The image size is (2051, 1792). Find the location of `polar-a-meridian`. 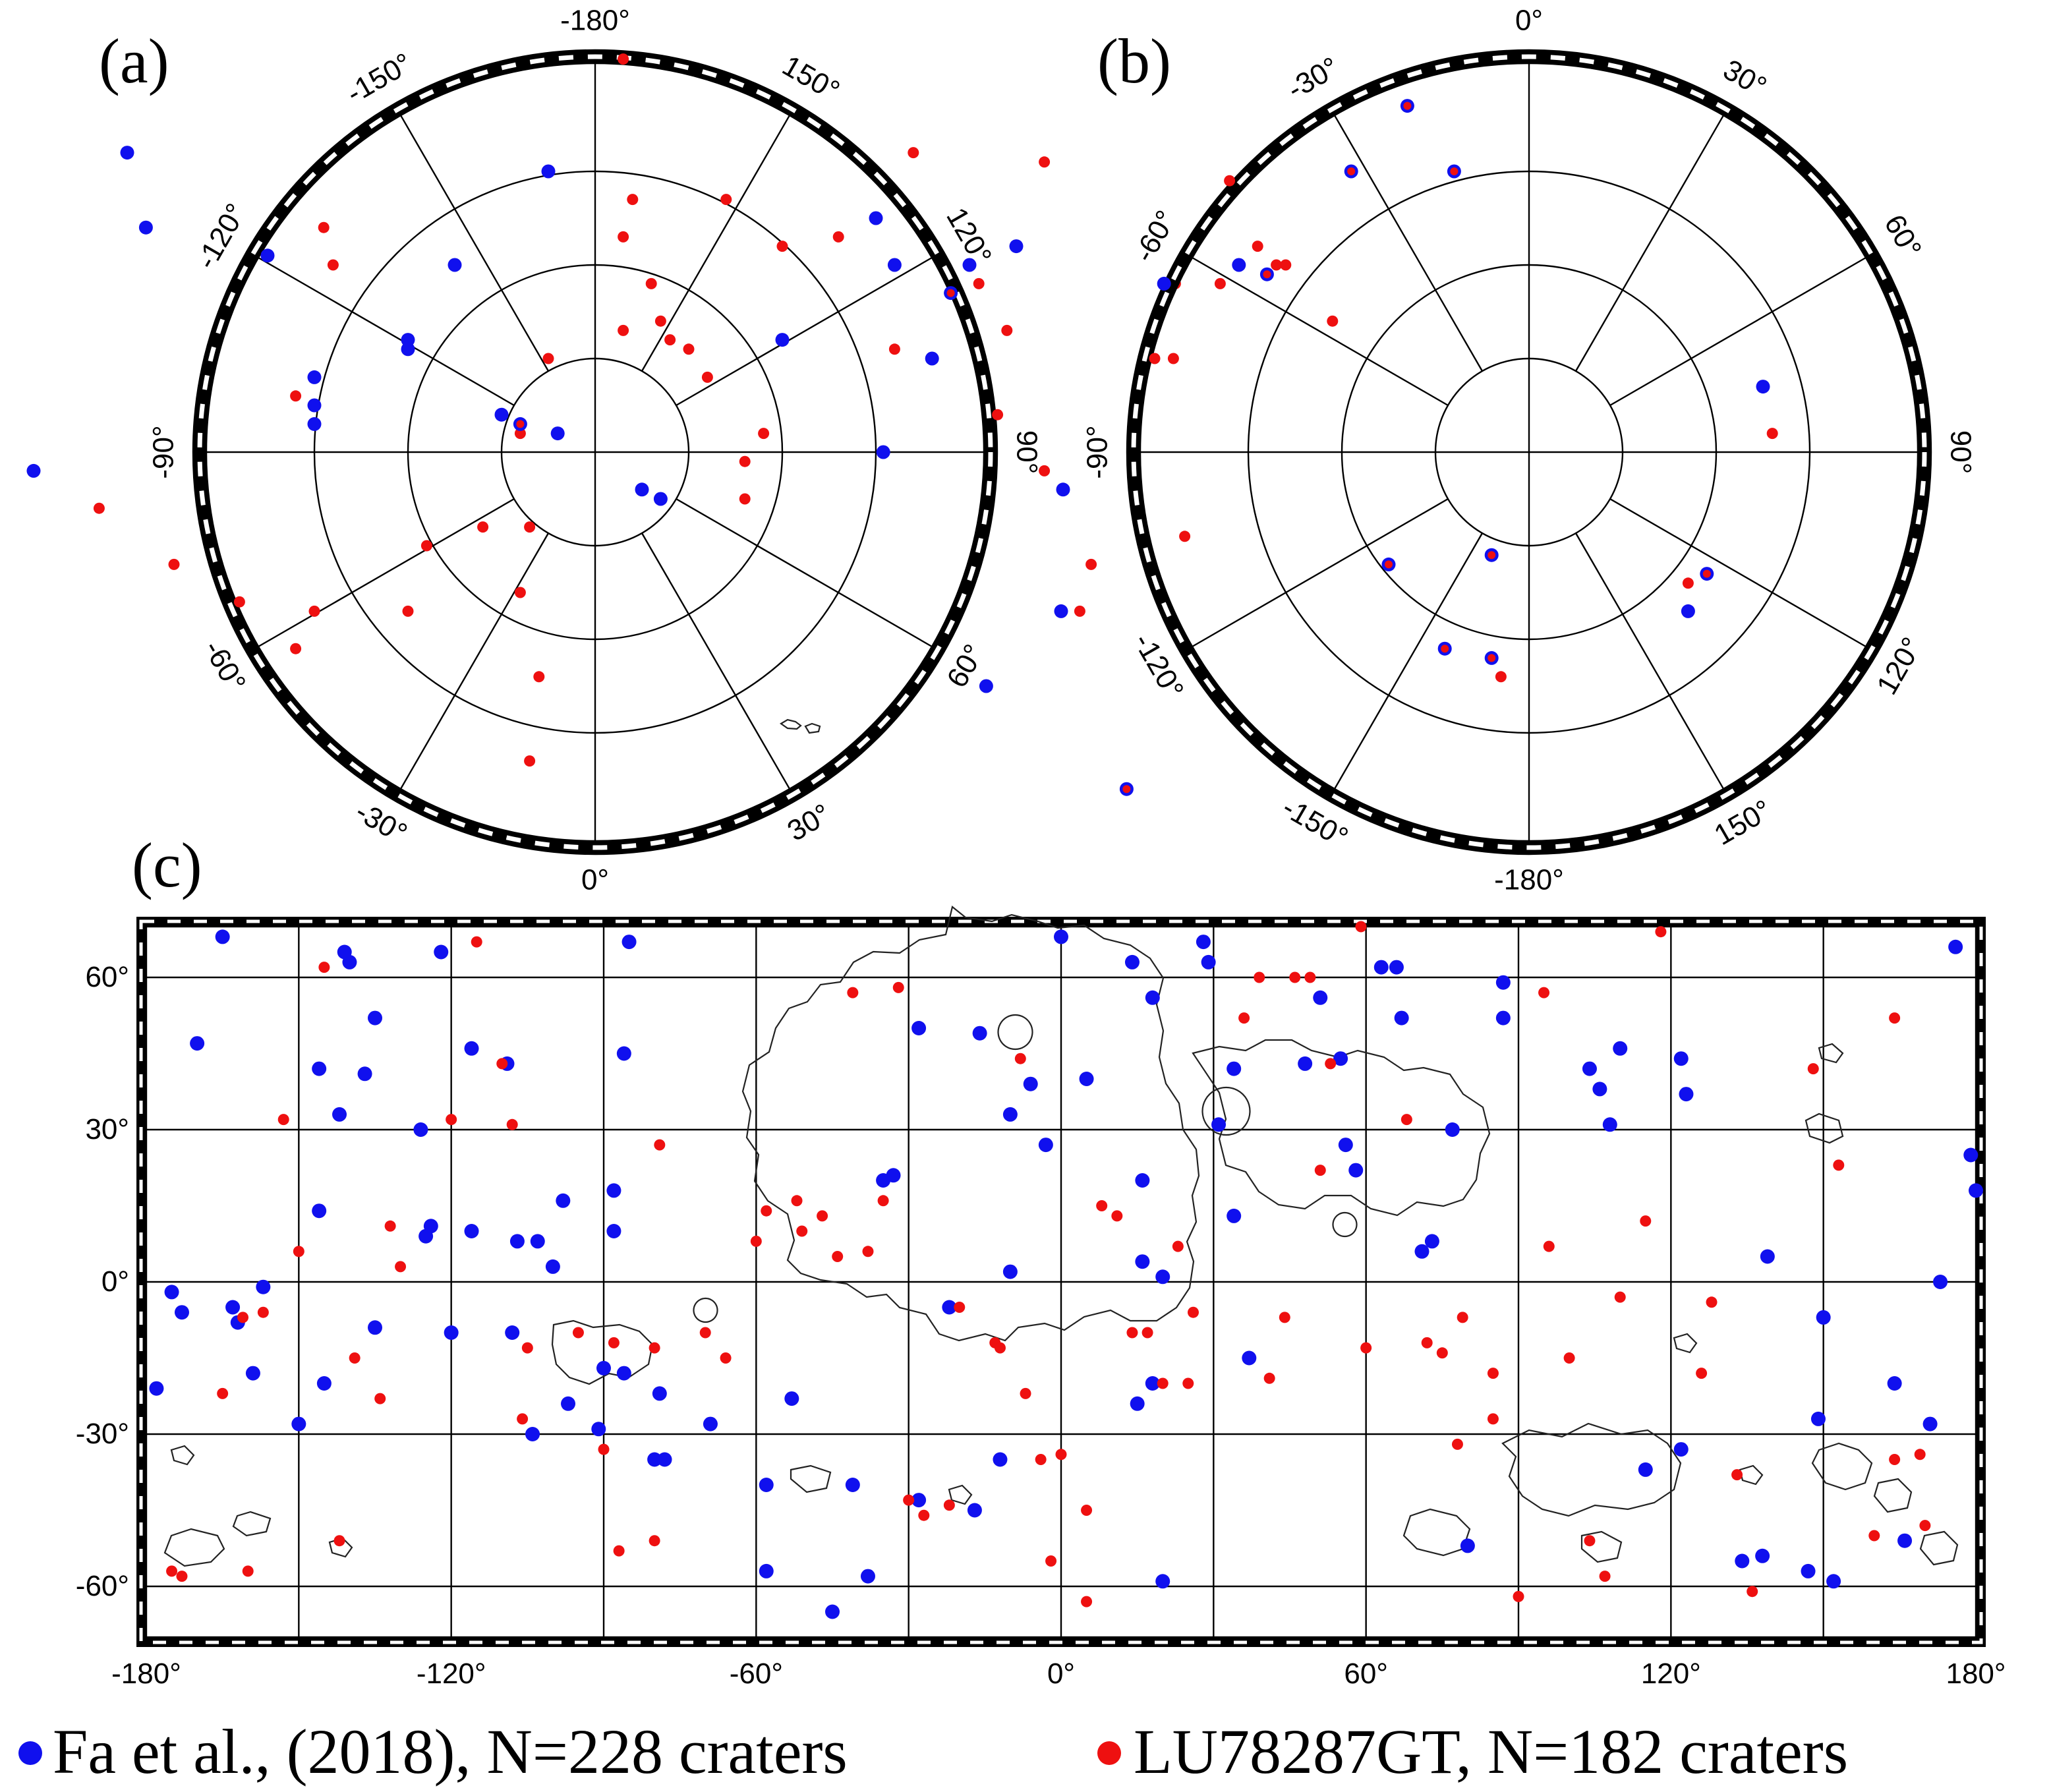

polar-a-meridian is located at coordinates (474, 243).